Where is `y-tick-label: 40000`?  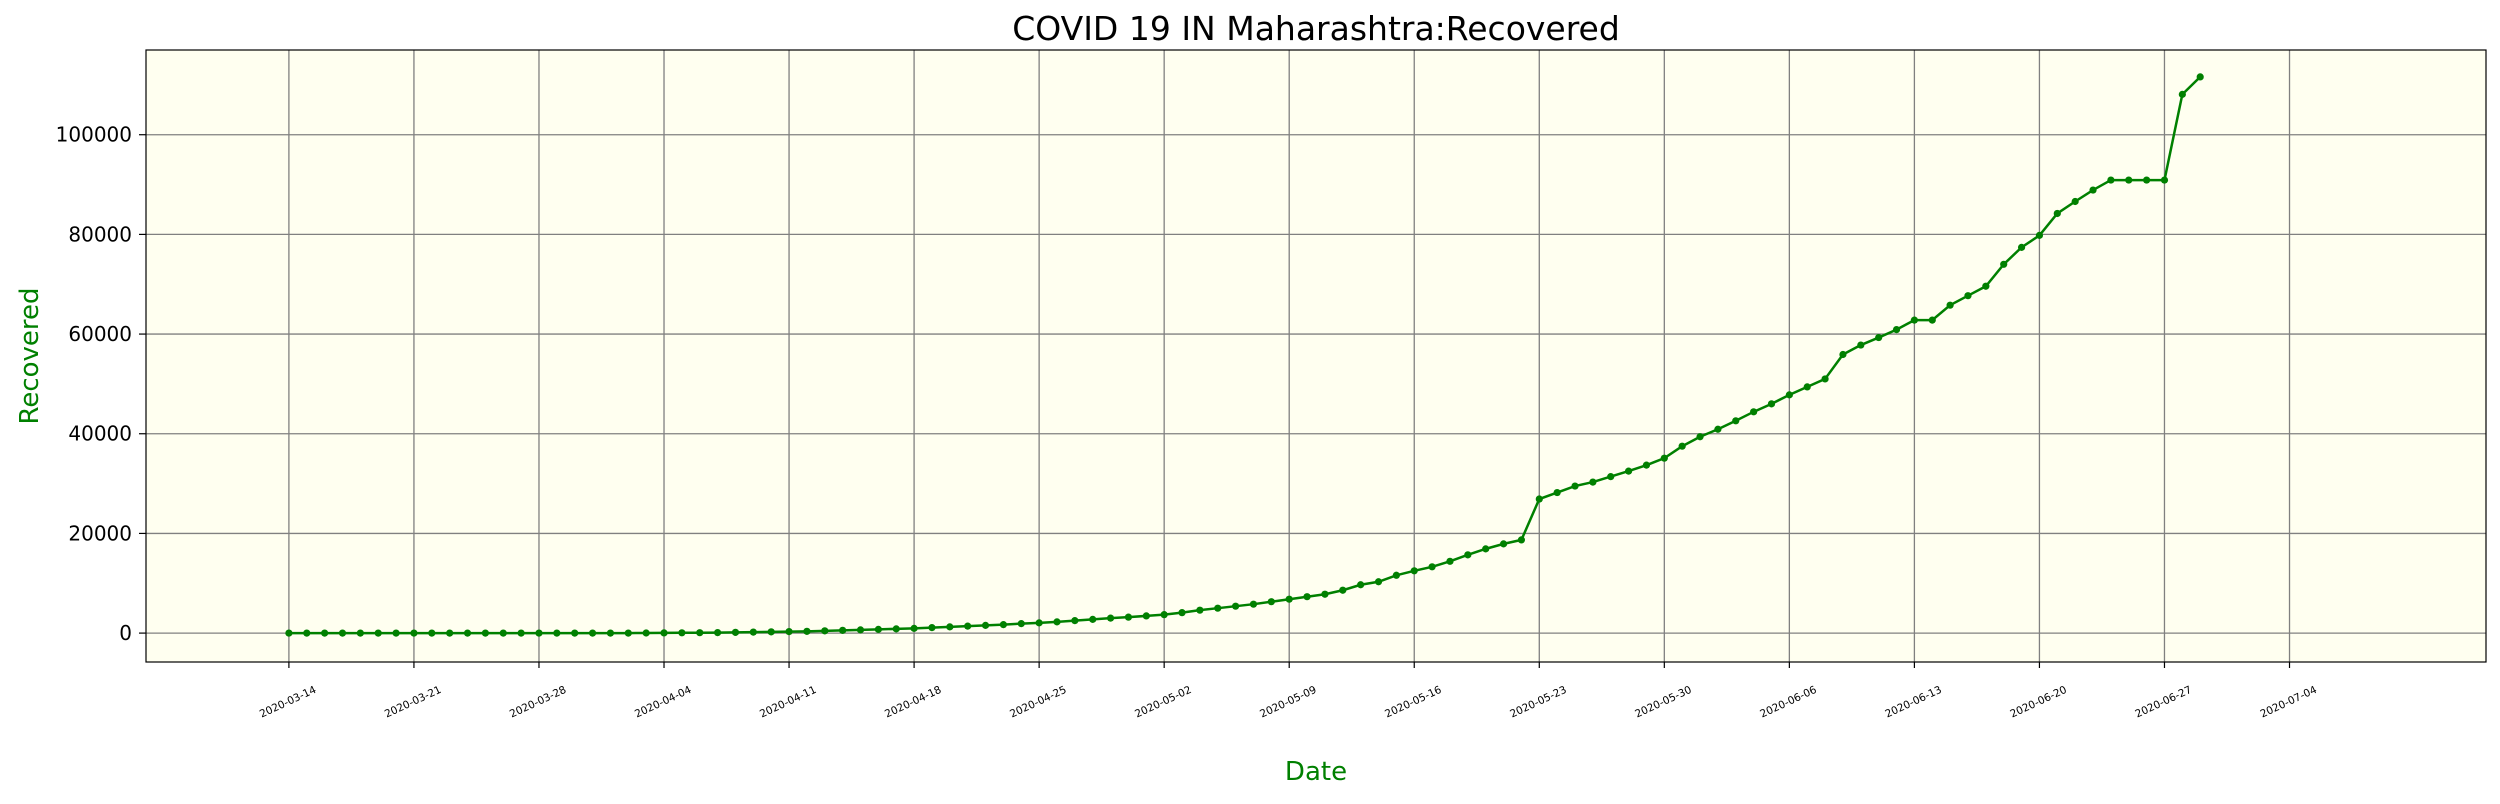
y-tick-label: 40000 is located at coordinates (100, 434).